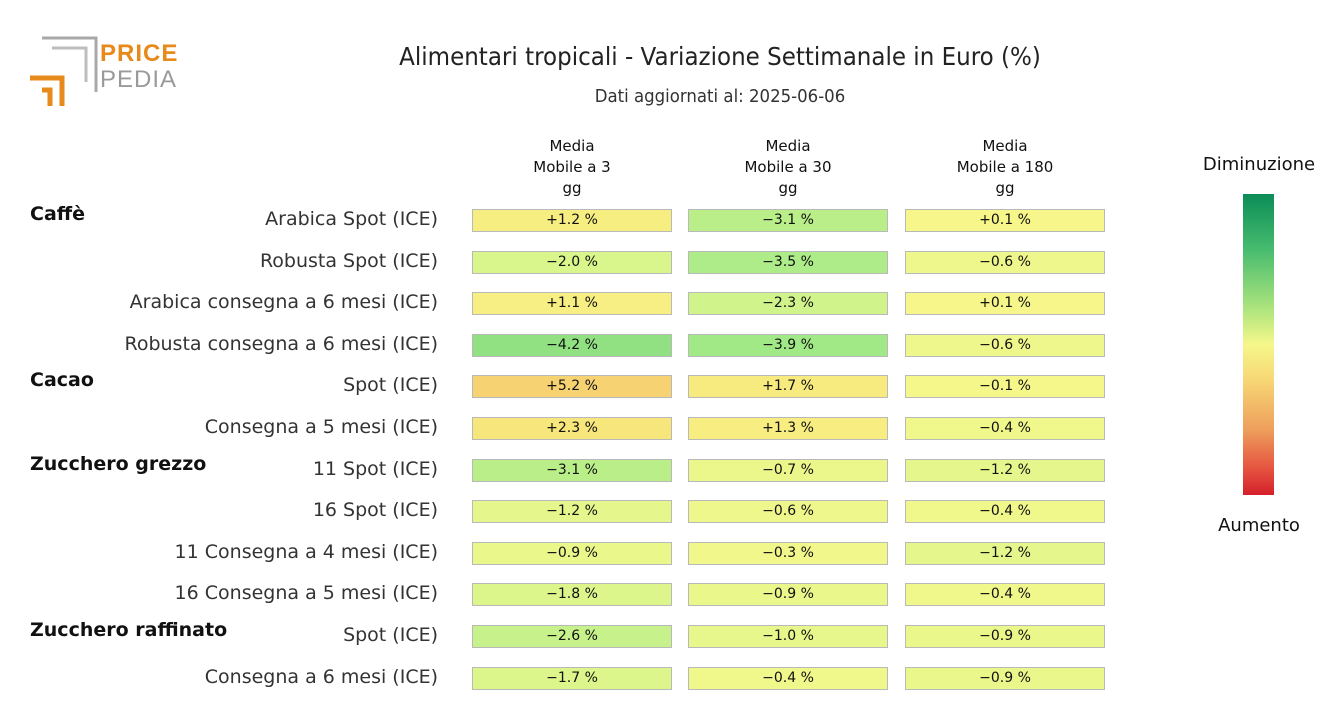 The image size is (1320, 720). Describe the element at coordinates (321, 676) in the screenshot. I see `row-label: Consegna a 6 mesi (ICE)` at that location.